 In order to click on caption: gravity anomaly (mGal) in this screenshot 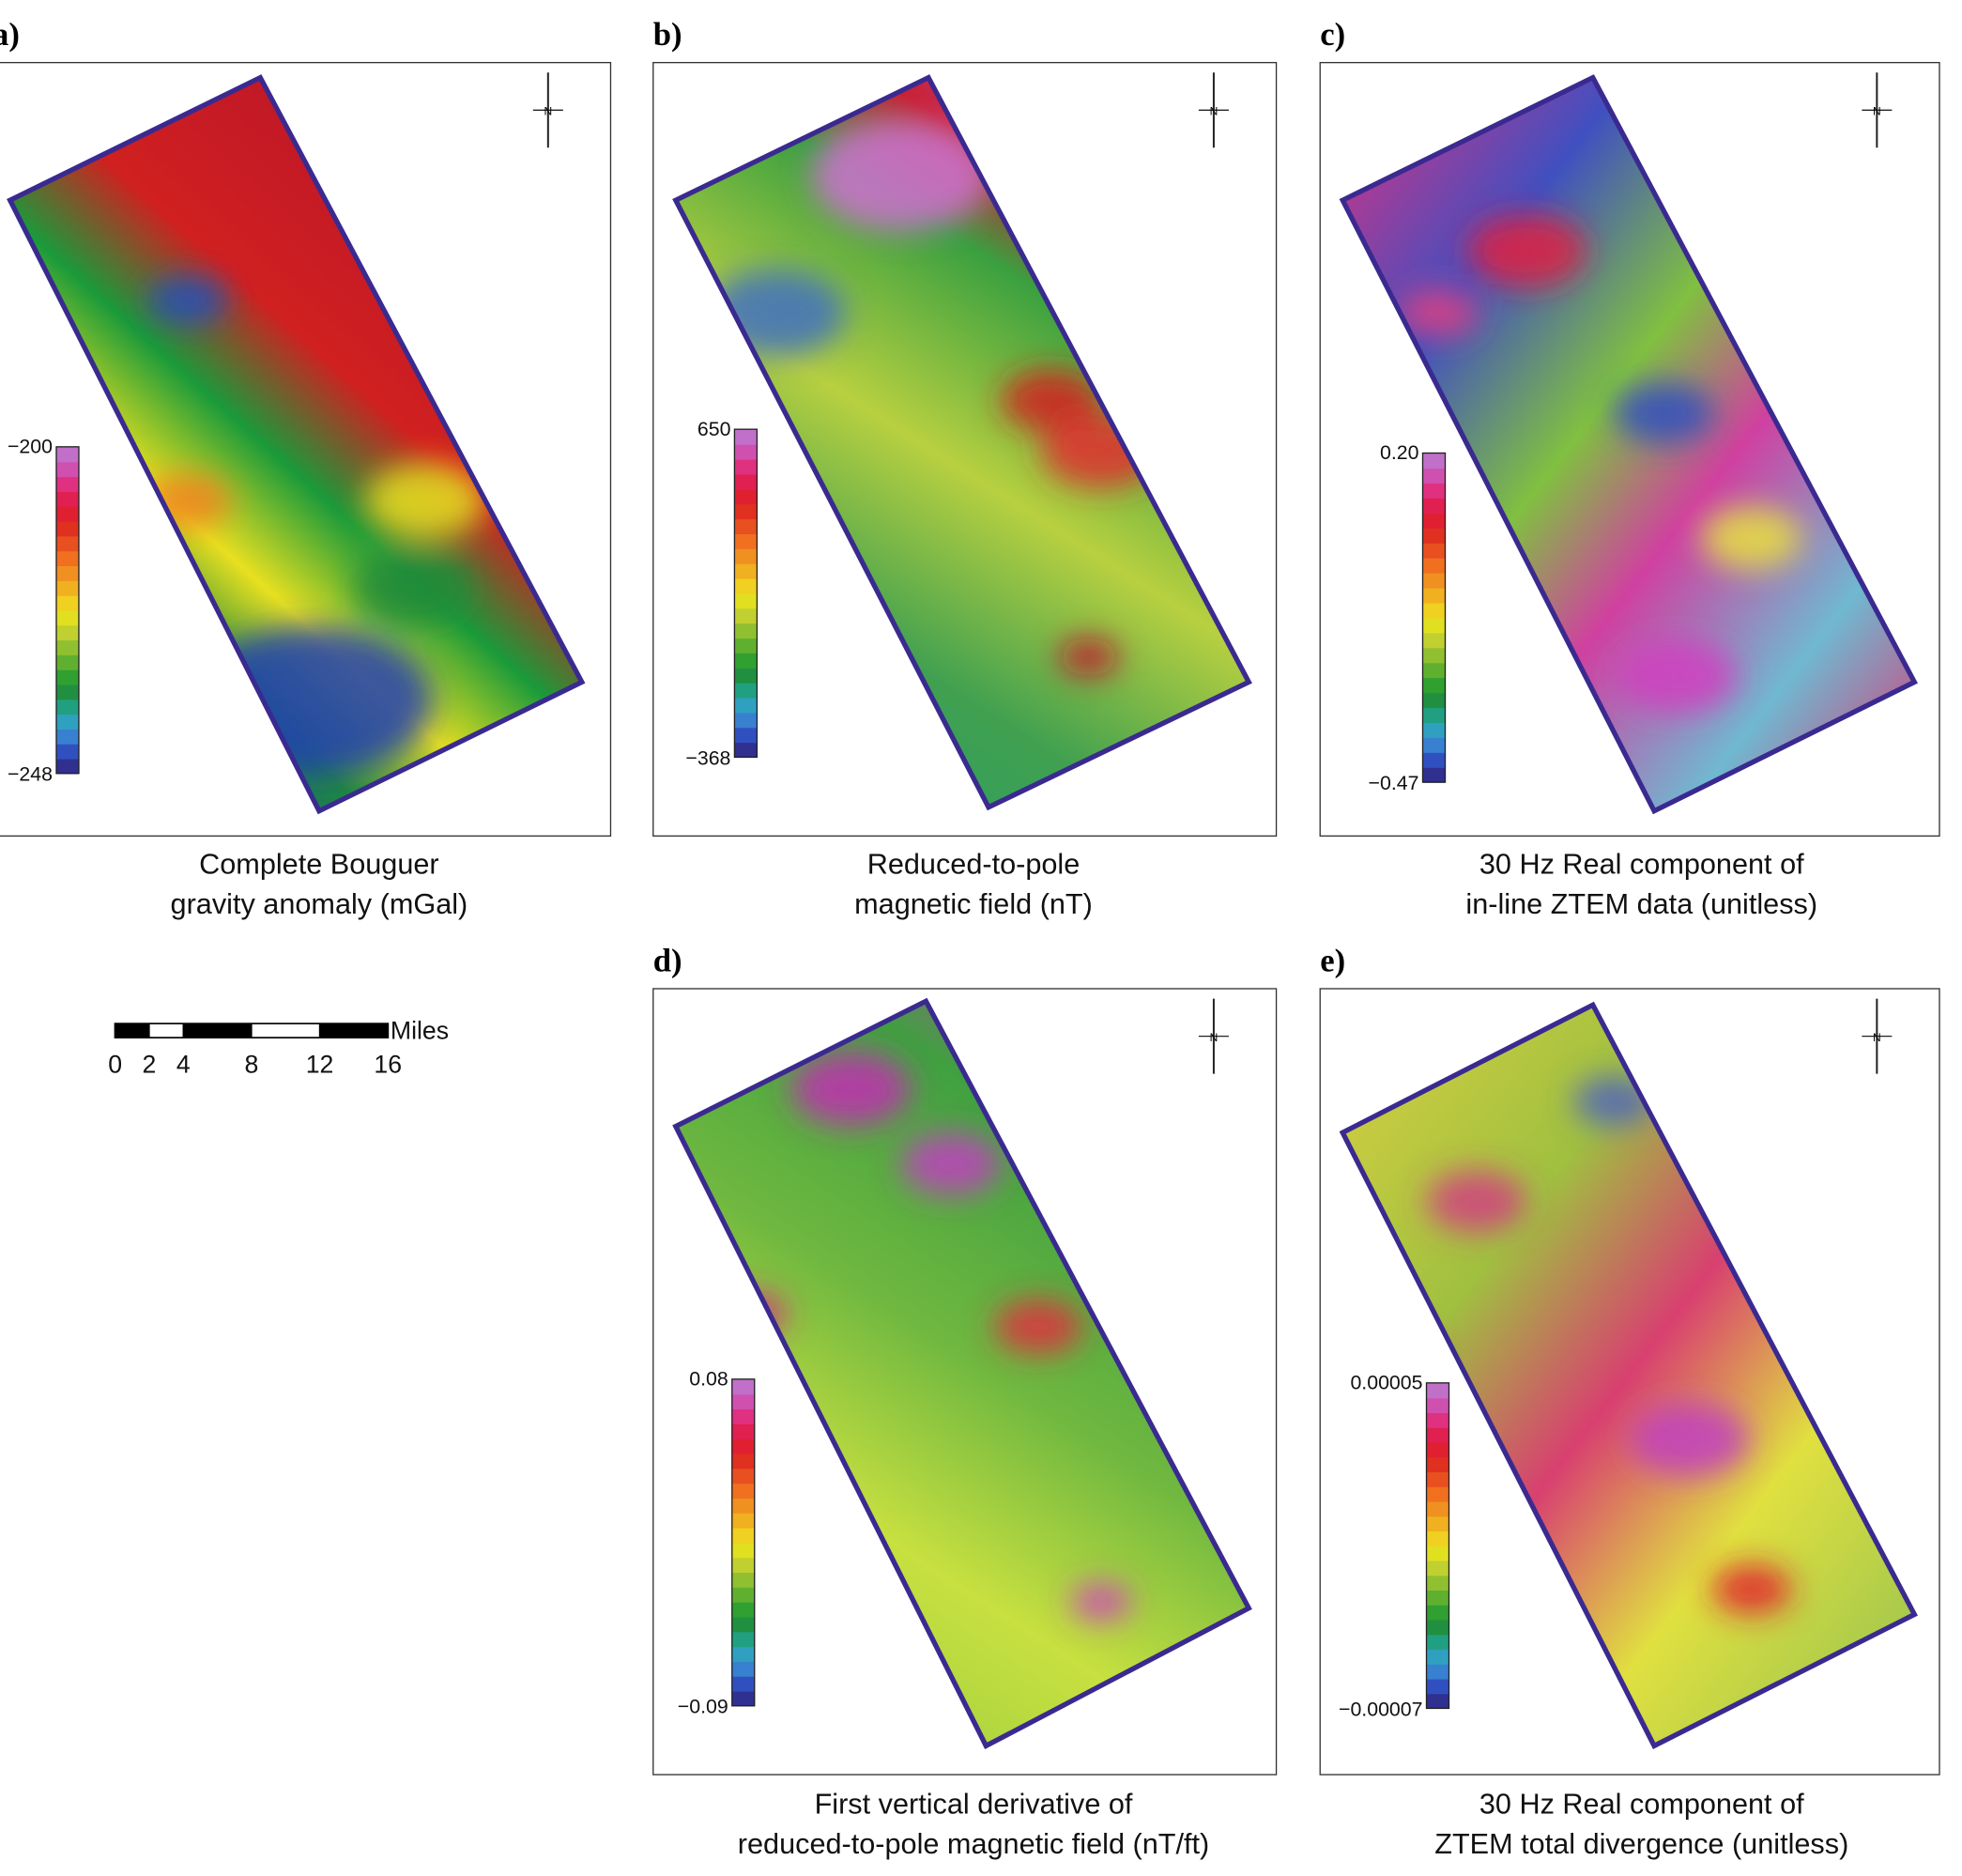, I will do `click(320, 904)`.